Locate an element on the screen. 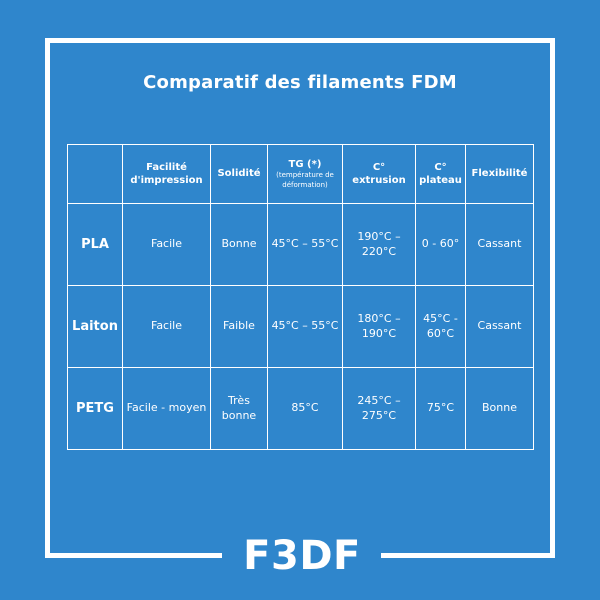 The image size is (600, 600). table-cell: 180°C – 190°C is located at coordinates (379, 326).